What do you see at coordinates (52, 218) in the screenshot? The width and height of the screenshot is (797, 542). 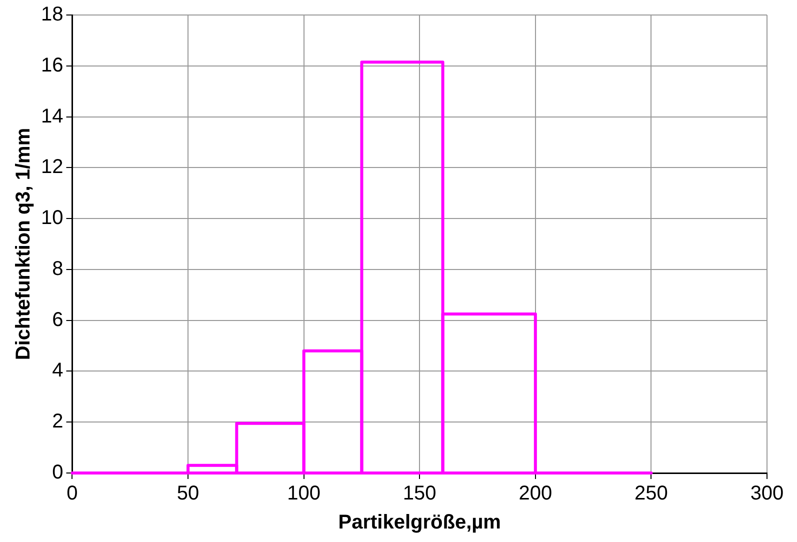 I see `y-tick-label: 10` at bounding box center [52, 218].